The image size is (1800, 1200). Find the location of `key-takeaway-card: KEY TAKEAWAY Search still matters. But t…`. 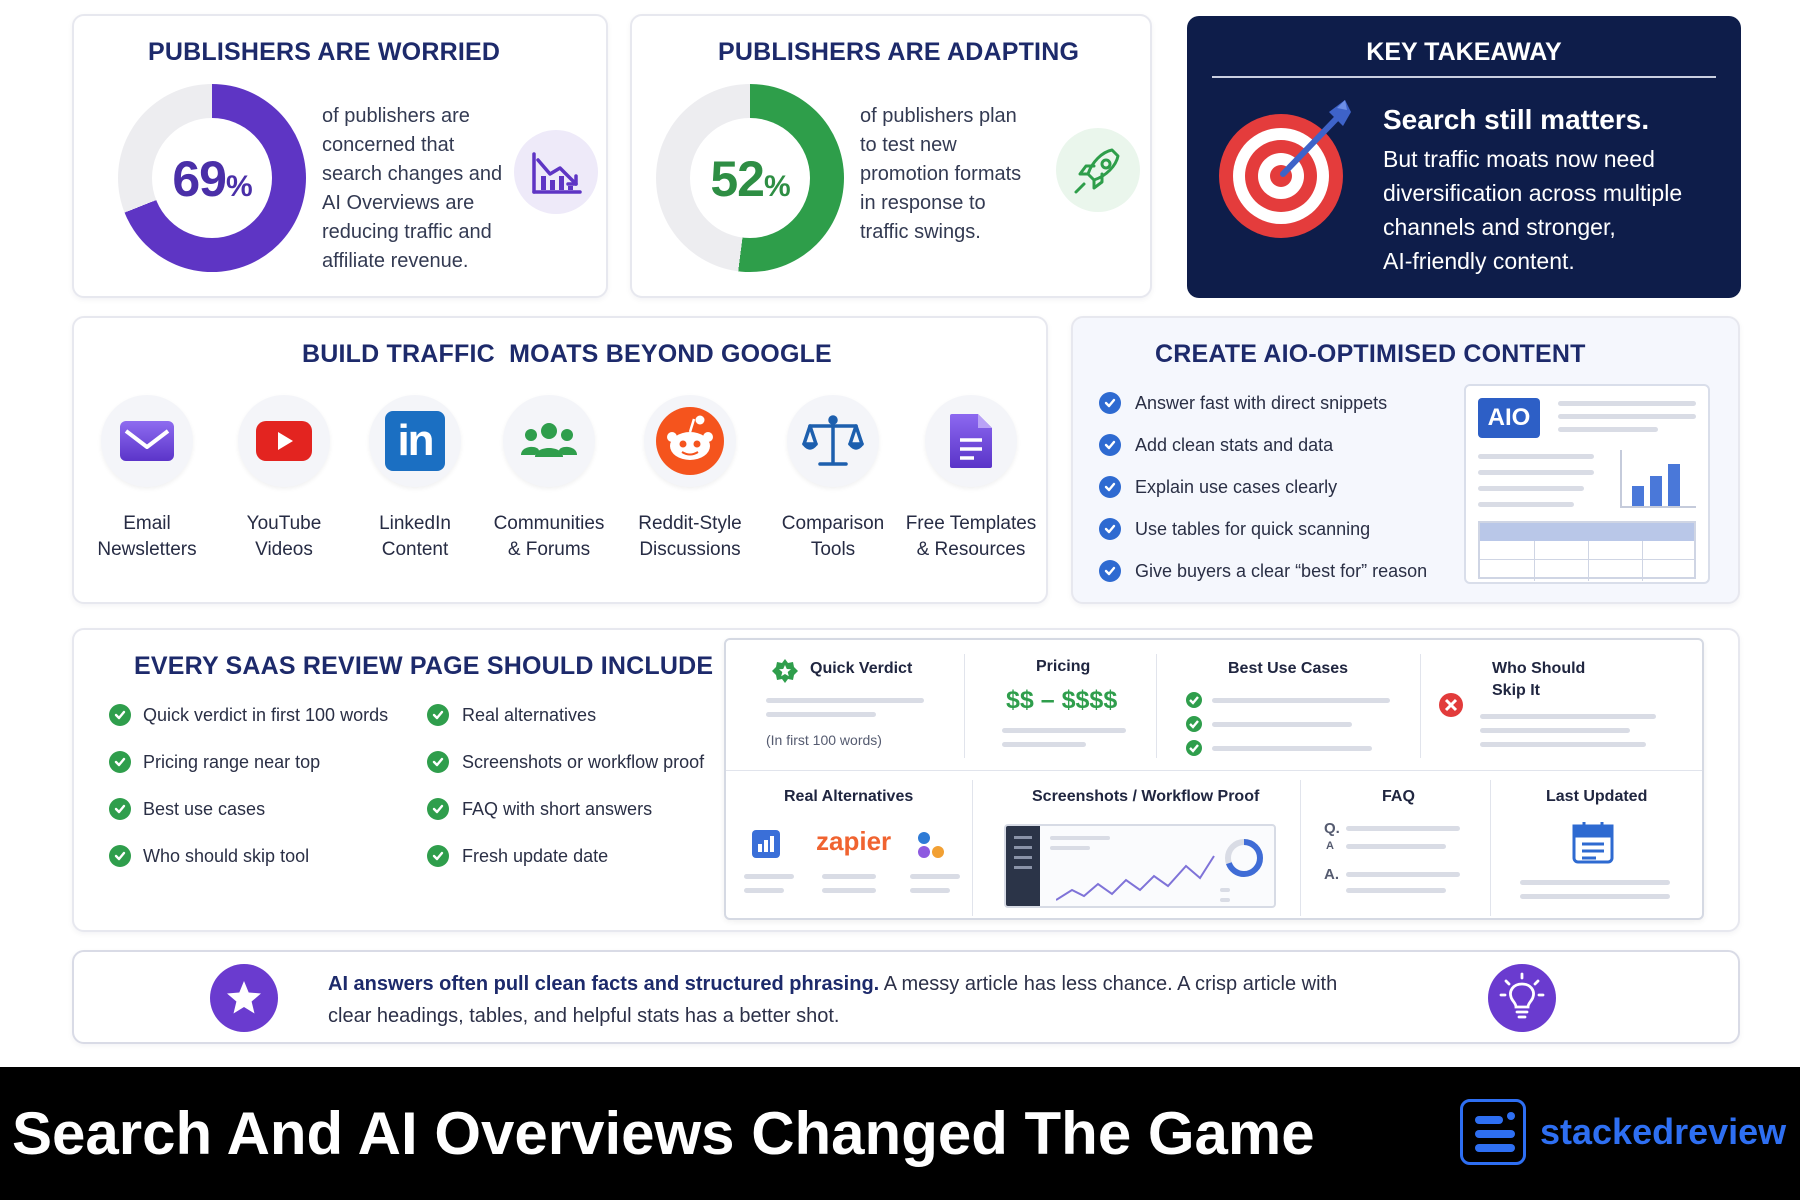

key-takeaway-card: KEY TAKEAWAY Search still matters. But t… is located at coordinates (1464, 157).